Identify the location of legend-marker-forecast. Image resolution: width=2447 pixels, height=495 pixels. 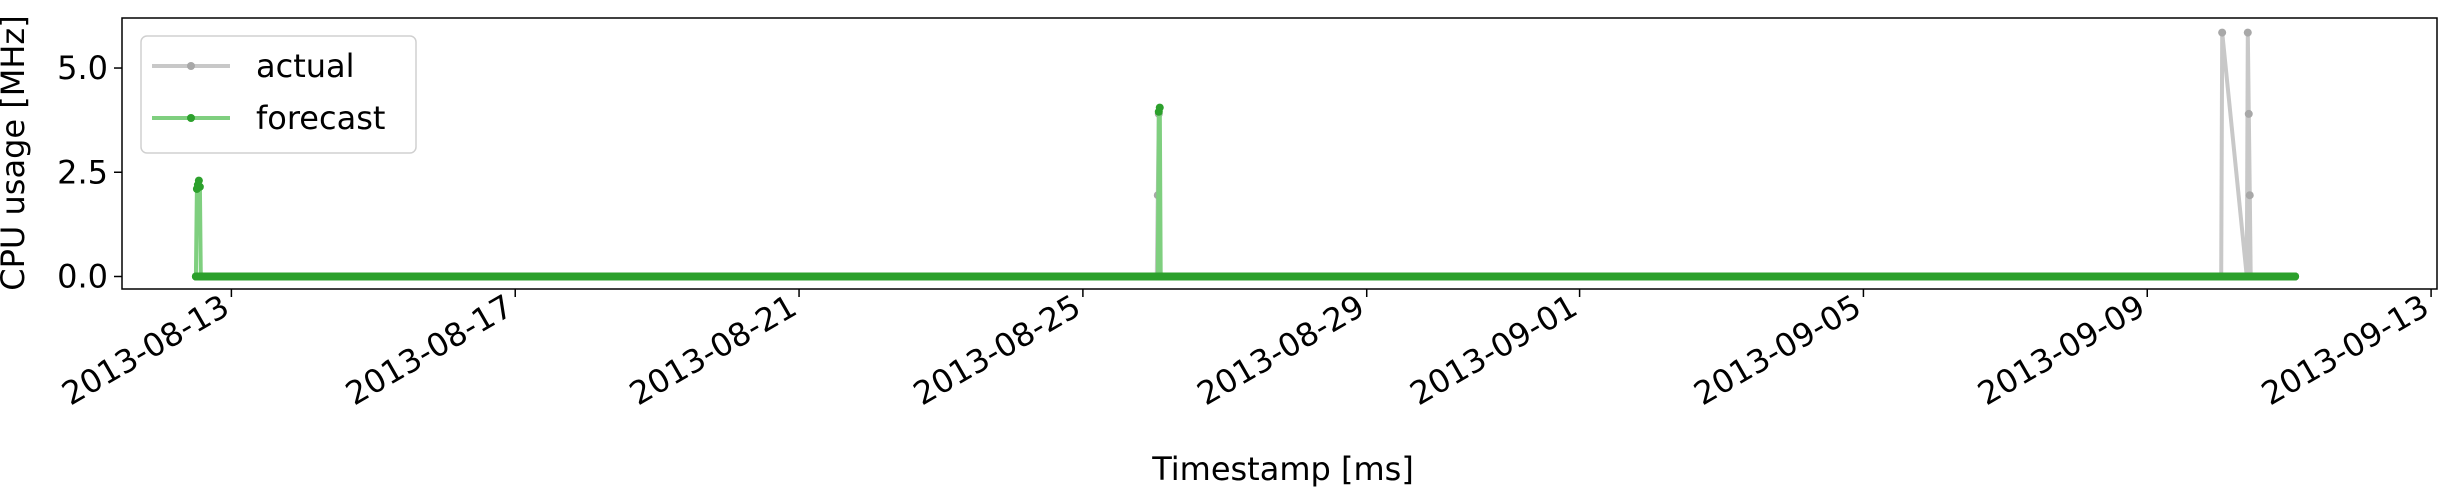
(191, 118).